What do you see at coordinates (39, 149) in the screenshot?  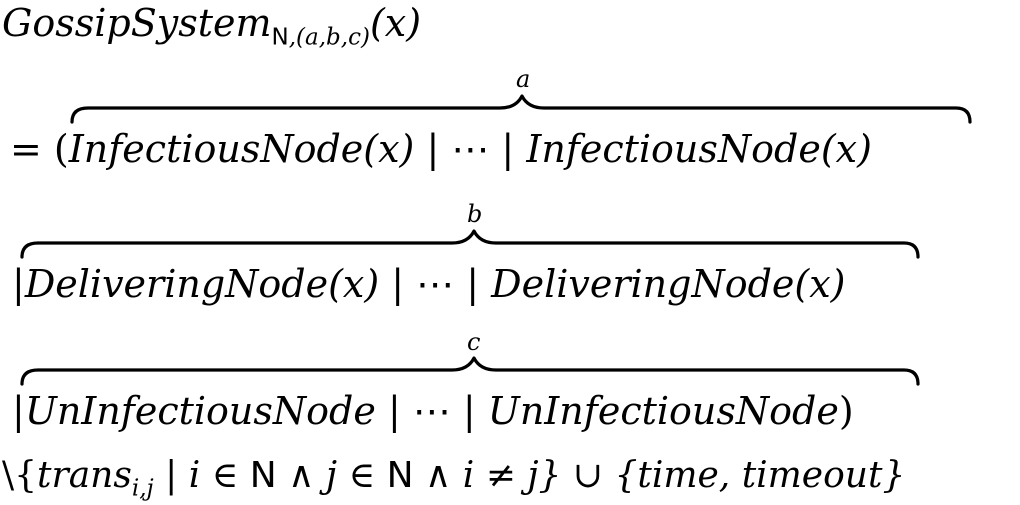 I see `line1-prefix: = (` at bounding box center [39, 149].